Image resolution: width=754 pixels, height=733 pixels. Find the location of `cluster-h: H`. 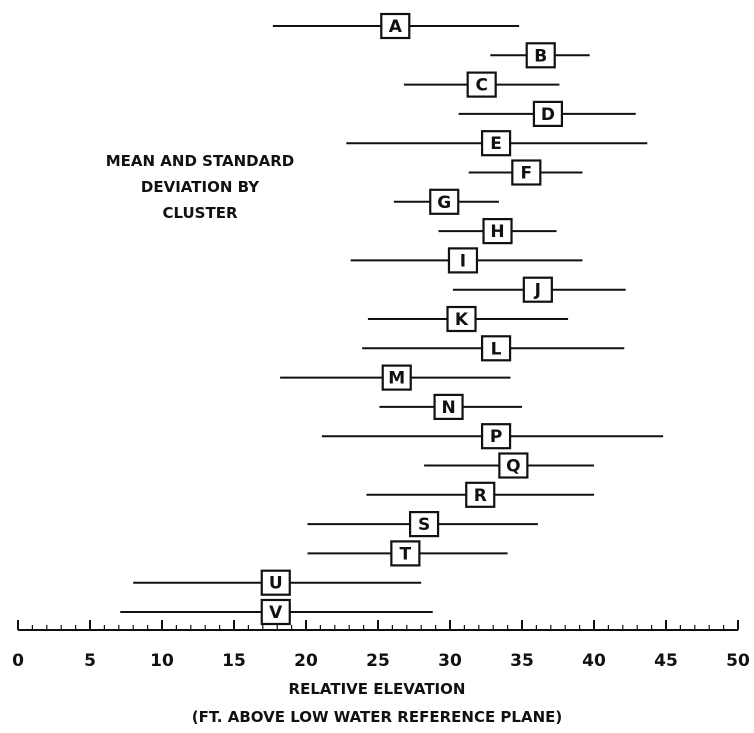

cluster-h: H is located at coordinates (497, 231).